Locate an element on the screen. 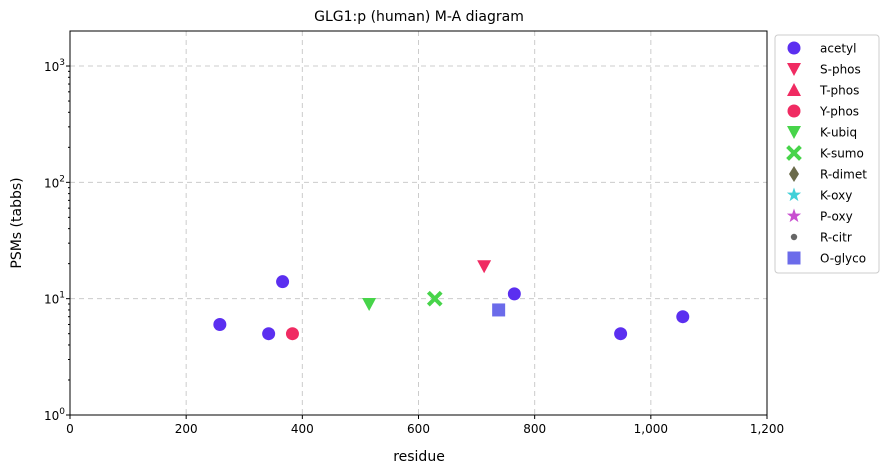  y-tick-label: 10¹ is located at coordinates (54, 299).